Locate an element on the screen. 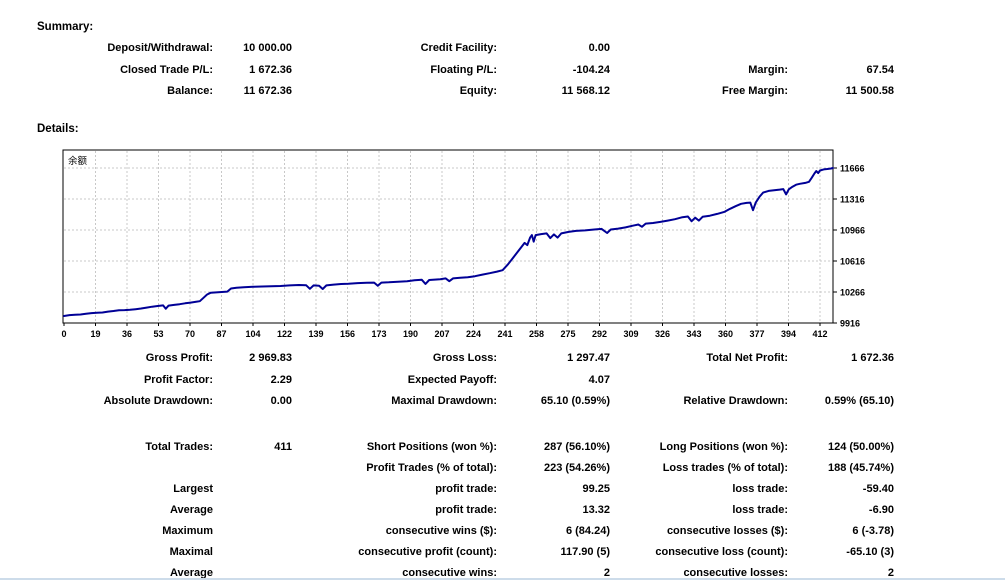  stat-value: -65.10 (3) is located at coordinates (870, 552).